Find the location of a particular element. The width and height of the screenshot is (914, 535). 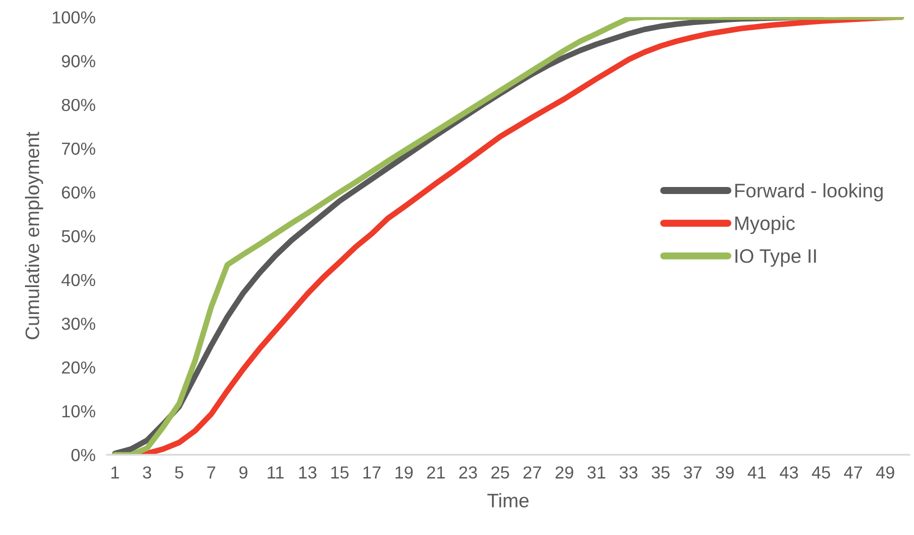

x-tick-label: 5 is located at coordinates (179, 472).